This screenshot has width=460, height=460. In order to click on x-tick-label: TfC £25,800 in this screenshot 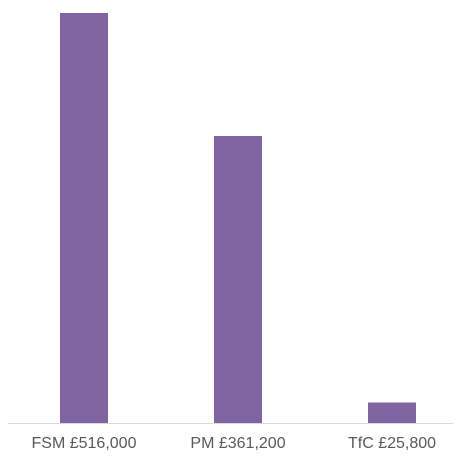, I will do `click(392, 443)`.